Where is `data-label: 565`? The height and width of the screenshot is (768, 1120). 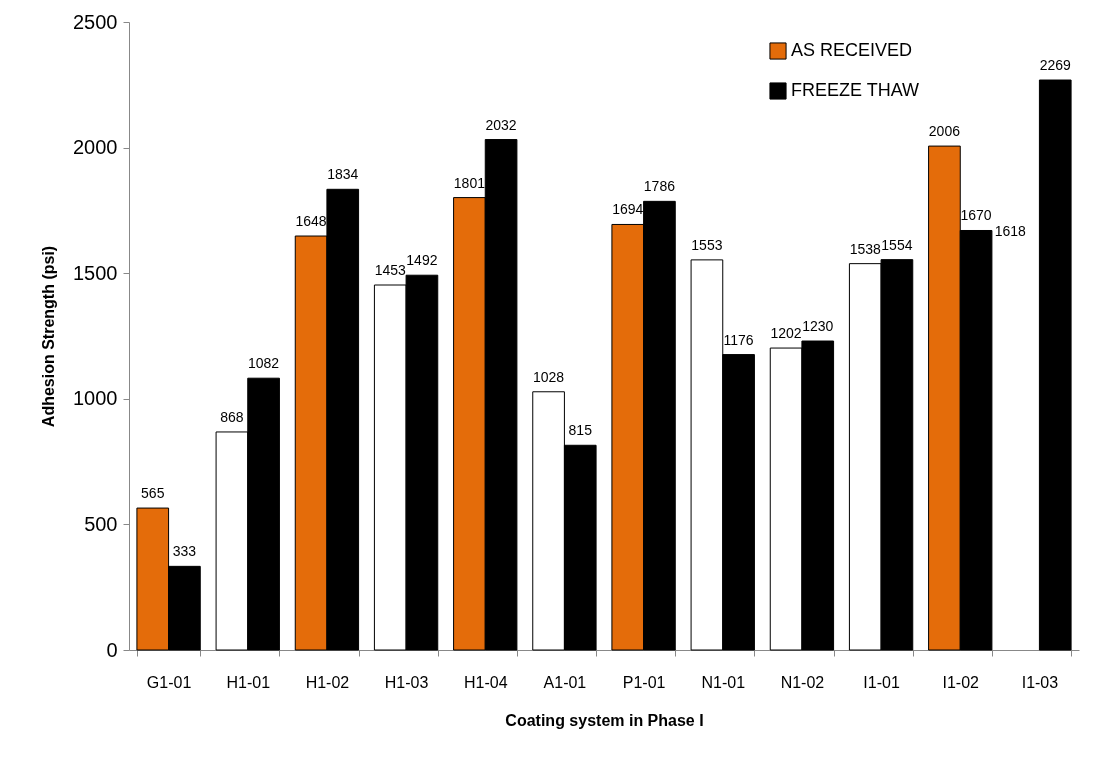
data-label: 565 is located at coordinates (153, 493).